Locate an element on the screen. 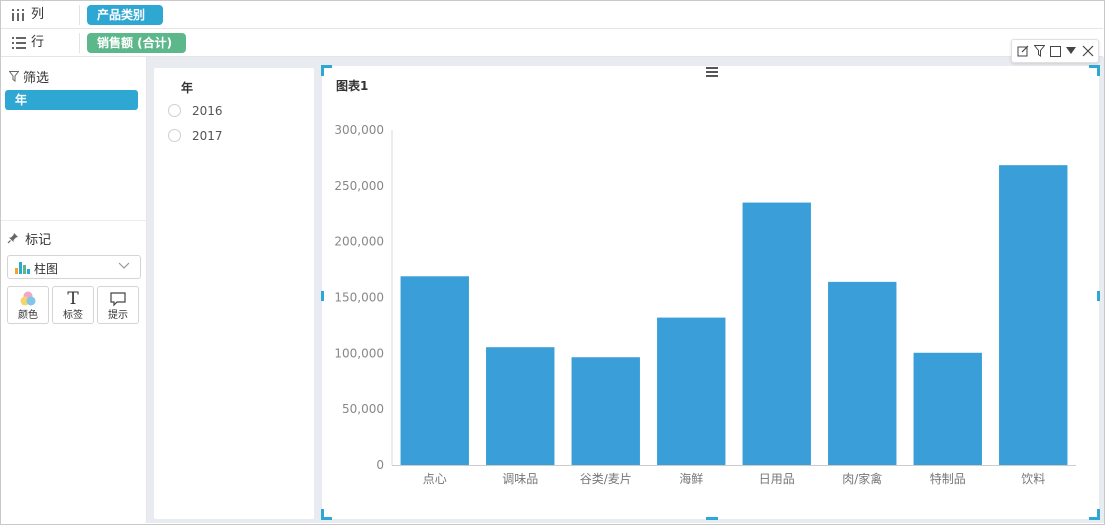  x-tick-label: 饮料 is located at coordinates (1033, 479).